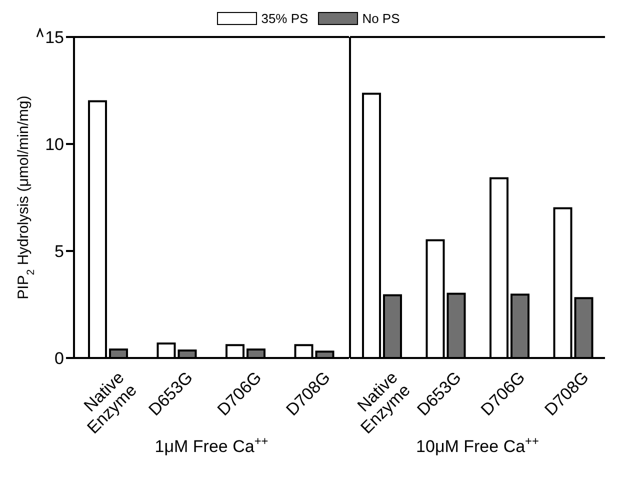  I want to click on legend-label: No PS, so click(381, 18).